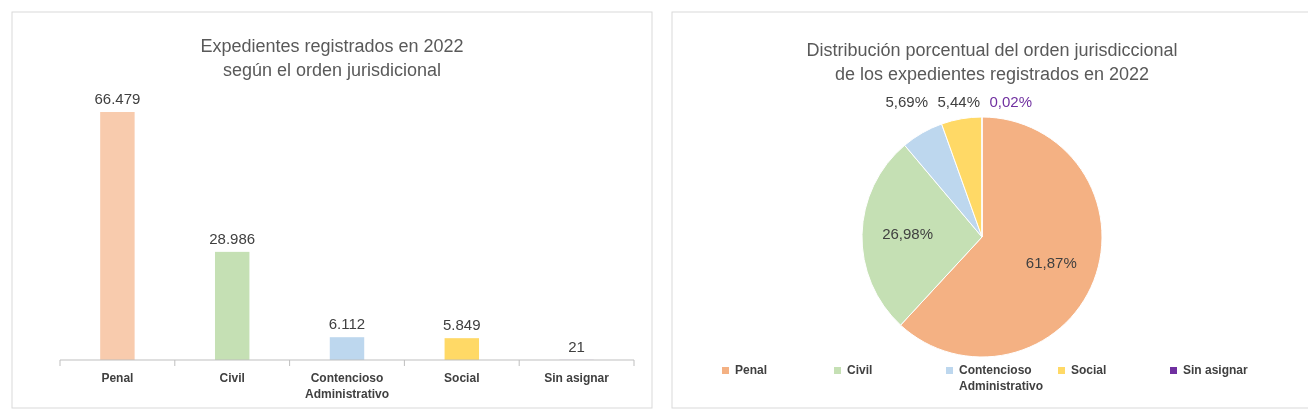 The height and width of the screenshot is (411, 1311). What do you see at coordinates (906, 101) in the screenshot?
I see `data-label: 5,69%` at bounding box center [906, 101].